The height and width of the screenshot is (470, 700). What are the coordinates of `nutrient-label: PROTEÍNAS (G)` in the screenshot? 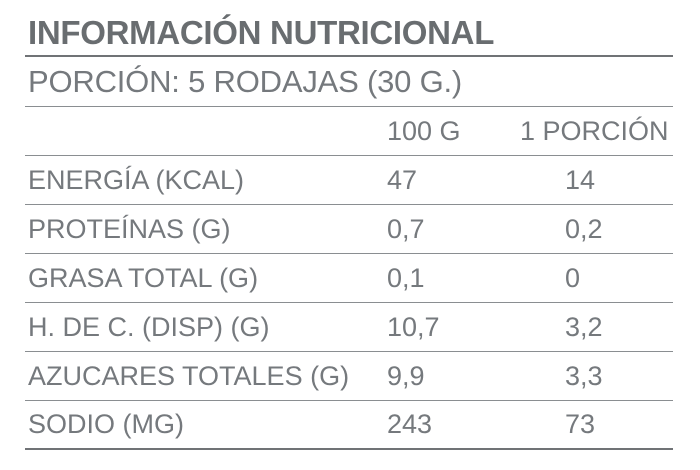 It's located at (129, 228).